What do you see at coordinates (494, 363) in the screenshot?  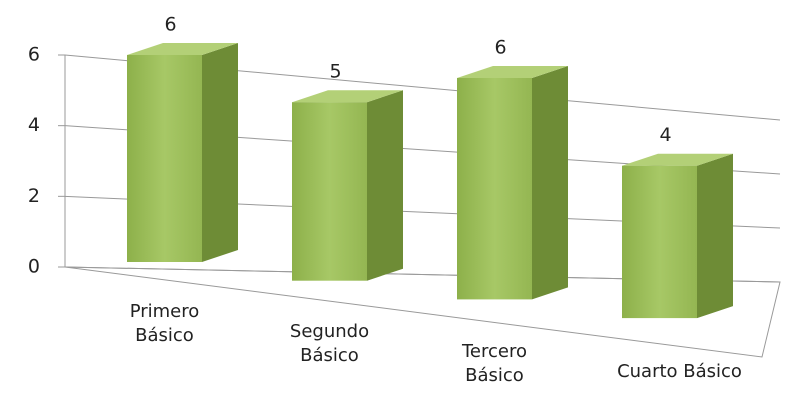 I see `x-tick-label: Tercero Básico` at bounding box center [494, 363].